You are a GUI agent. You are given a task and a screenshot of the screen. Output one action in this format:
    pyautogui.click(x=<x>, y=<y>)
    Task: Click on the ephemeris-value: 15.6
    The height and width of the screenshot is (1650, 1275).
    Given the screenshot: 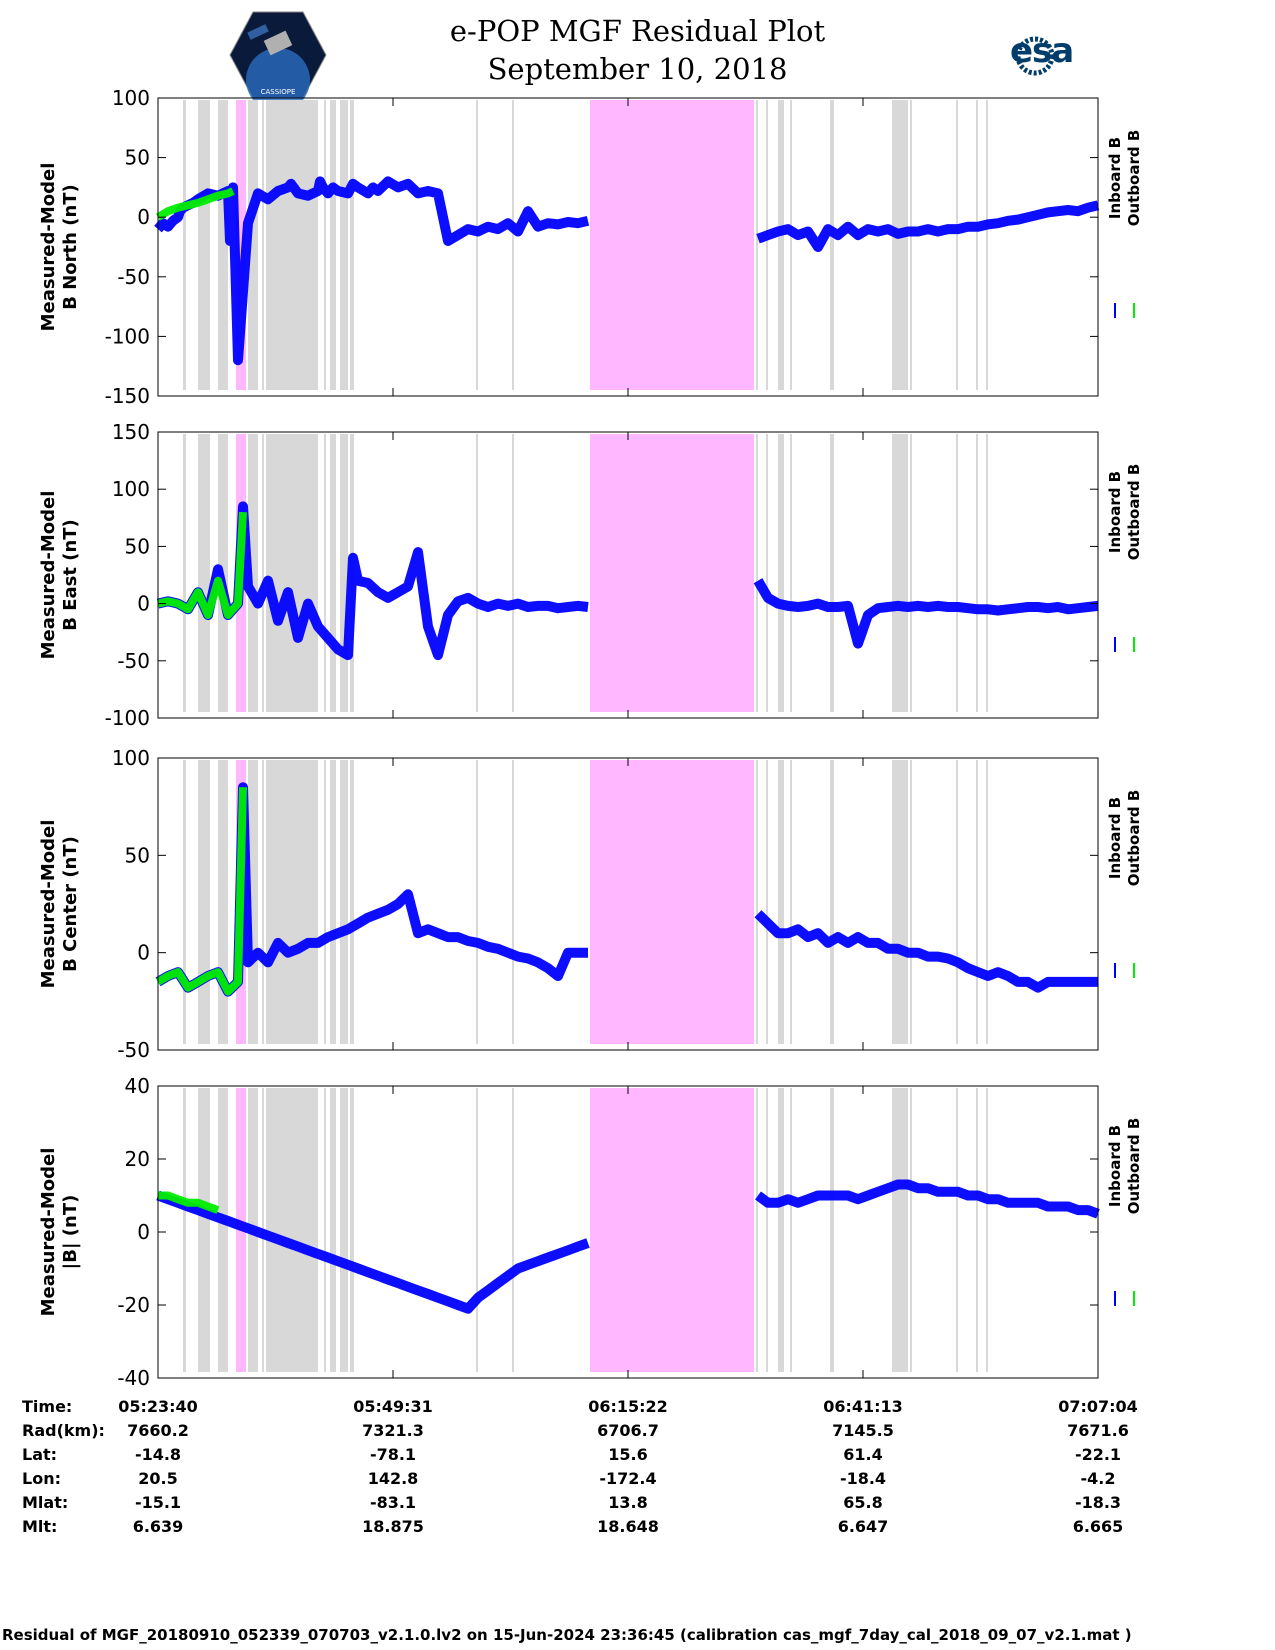 What is the action you would take?
    pyautogui.click(x=627, y=1454)
    